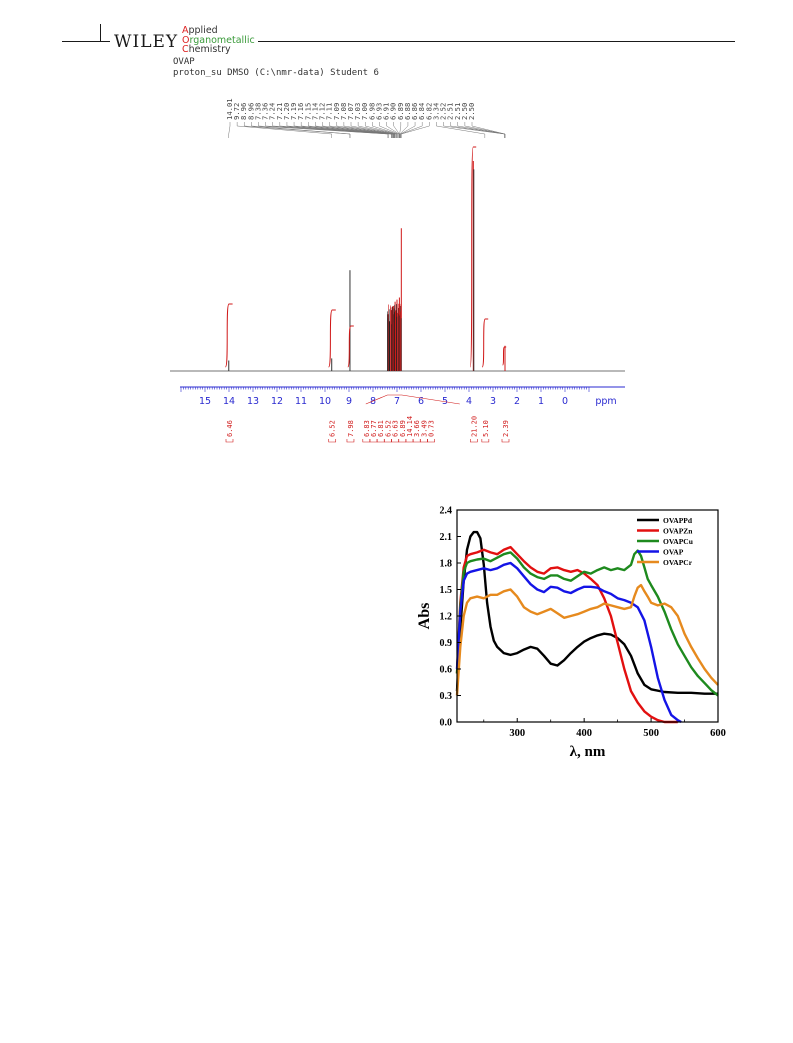 The width and height of the screenshot is (793, 1043). I want to click on nmr-peak-label: 6.89, so click(400, 111).